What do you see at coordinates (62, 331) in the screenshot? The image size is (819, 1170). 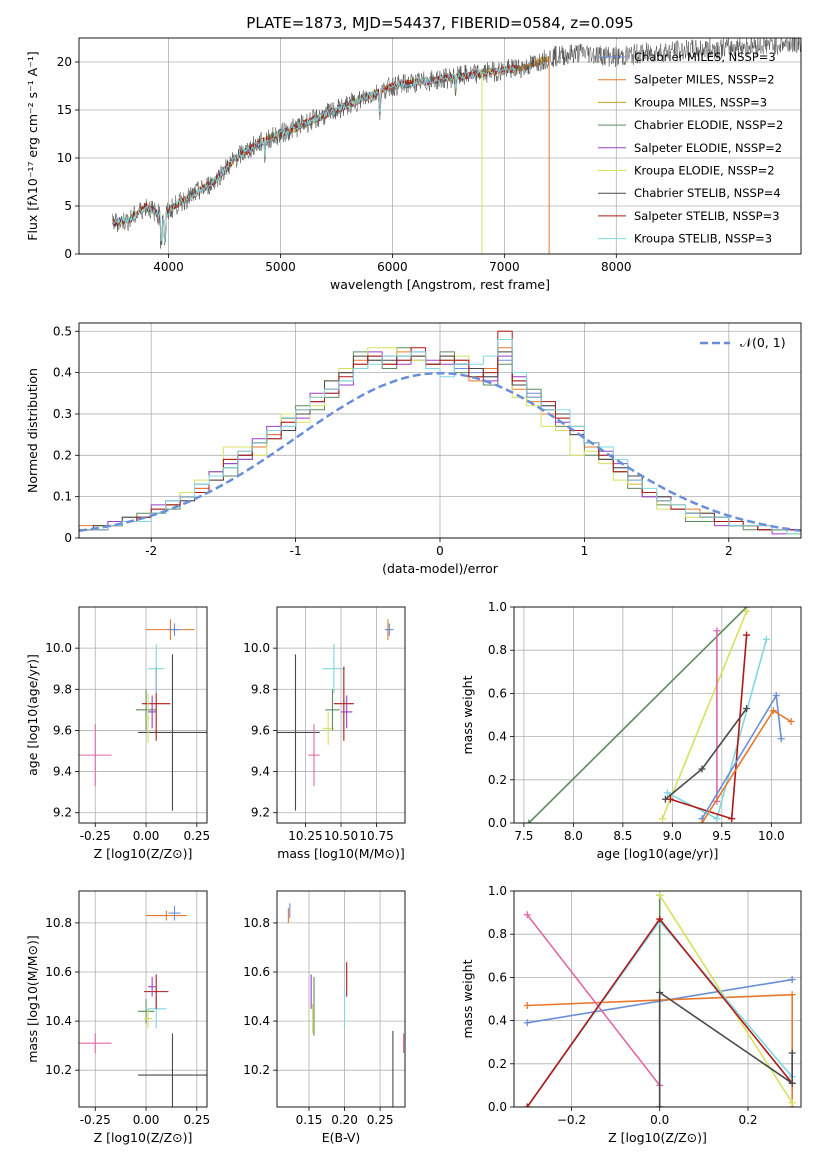 I see `y-tick-label: 0.5` at bounding box center [62, 331].